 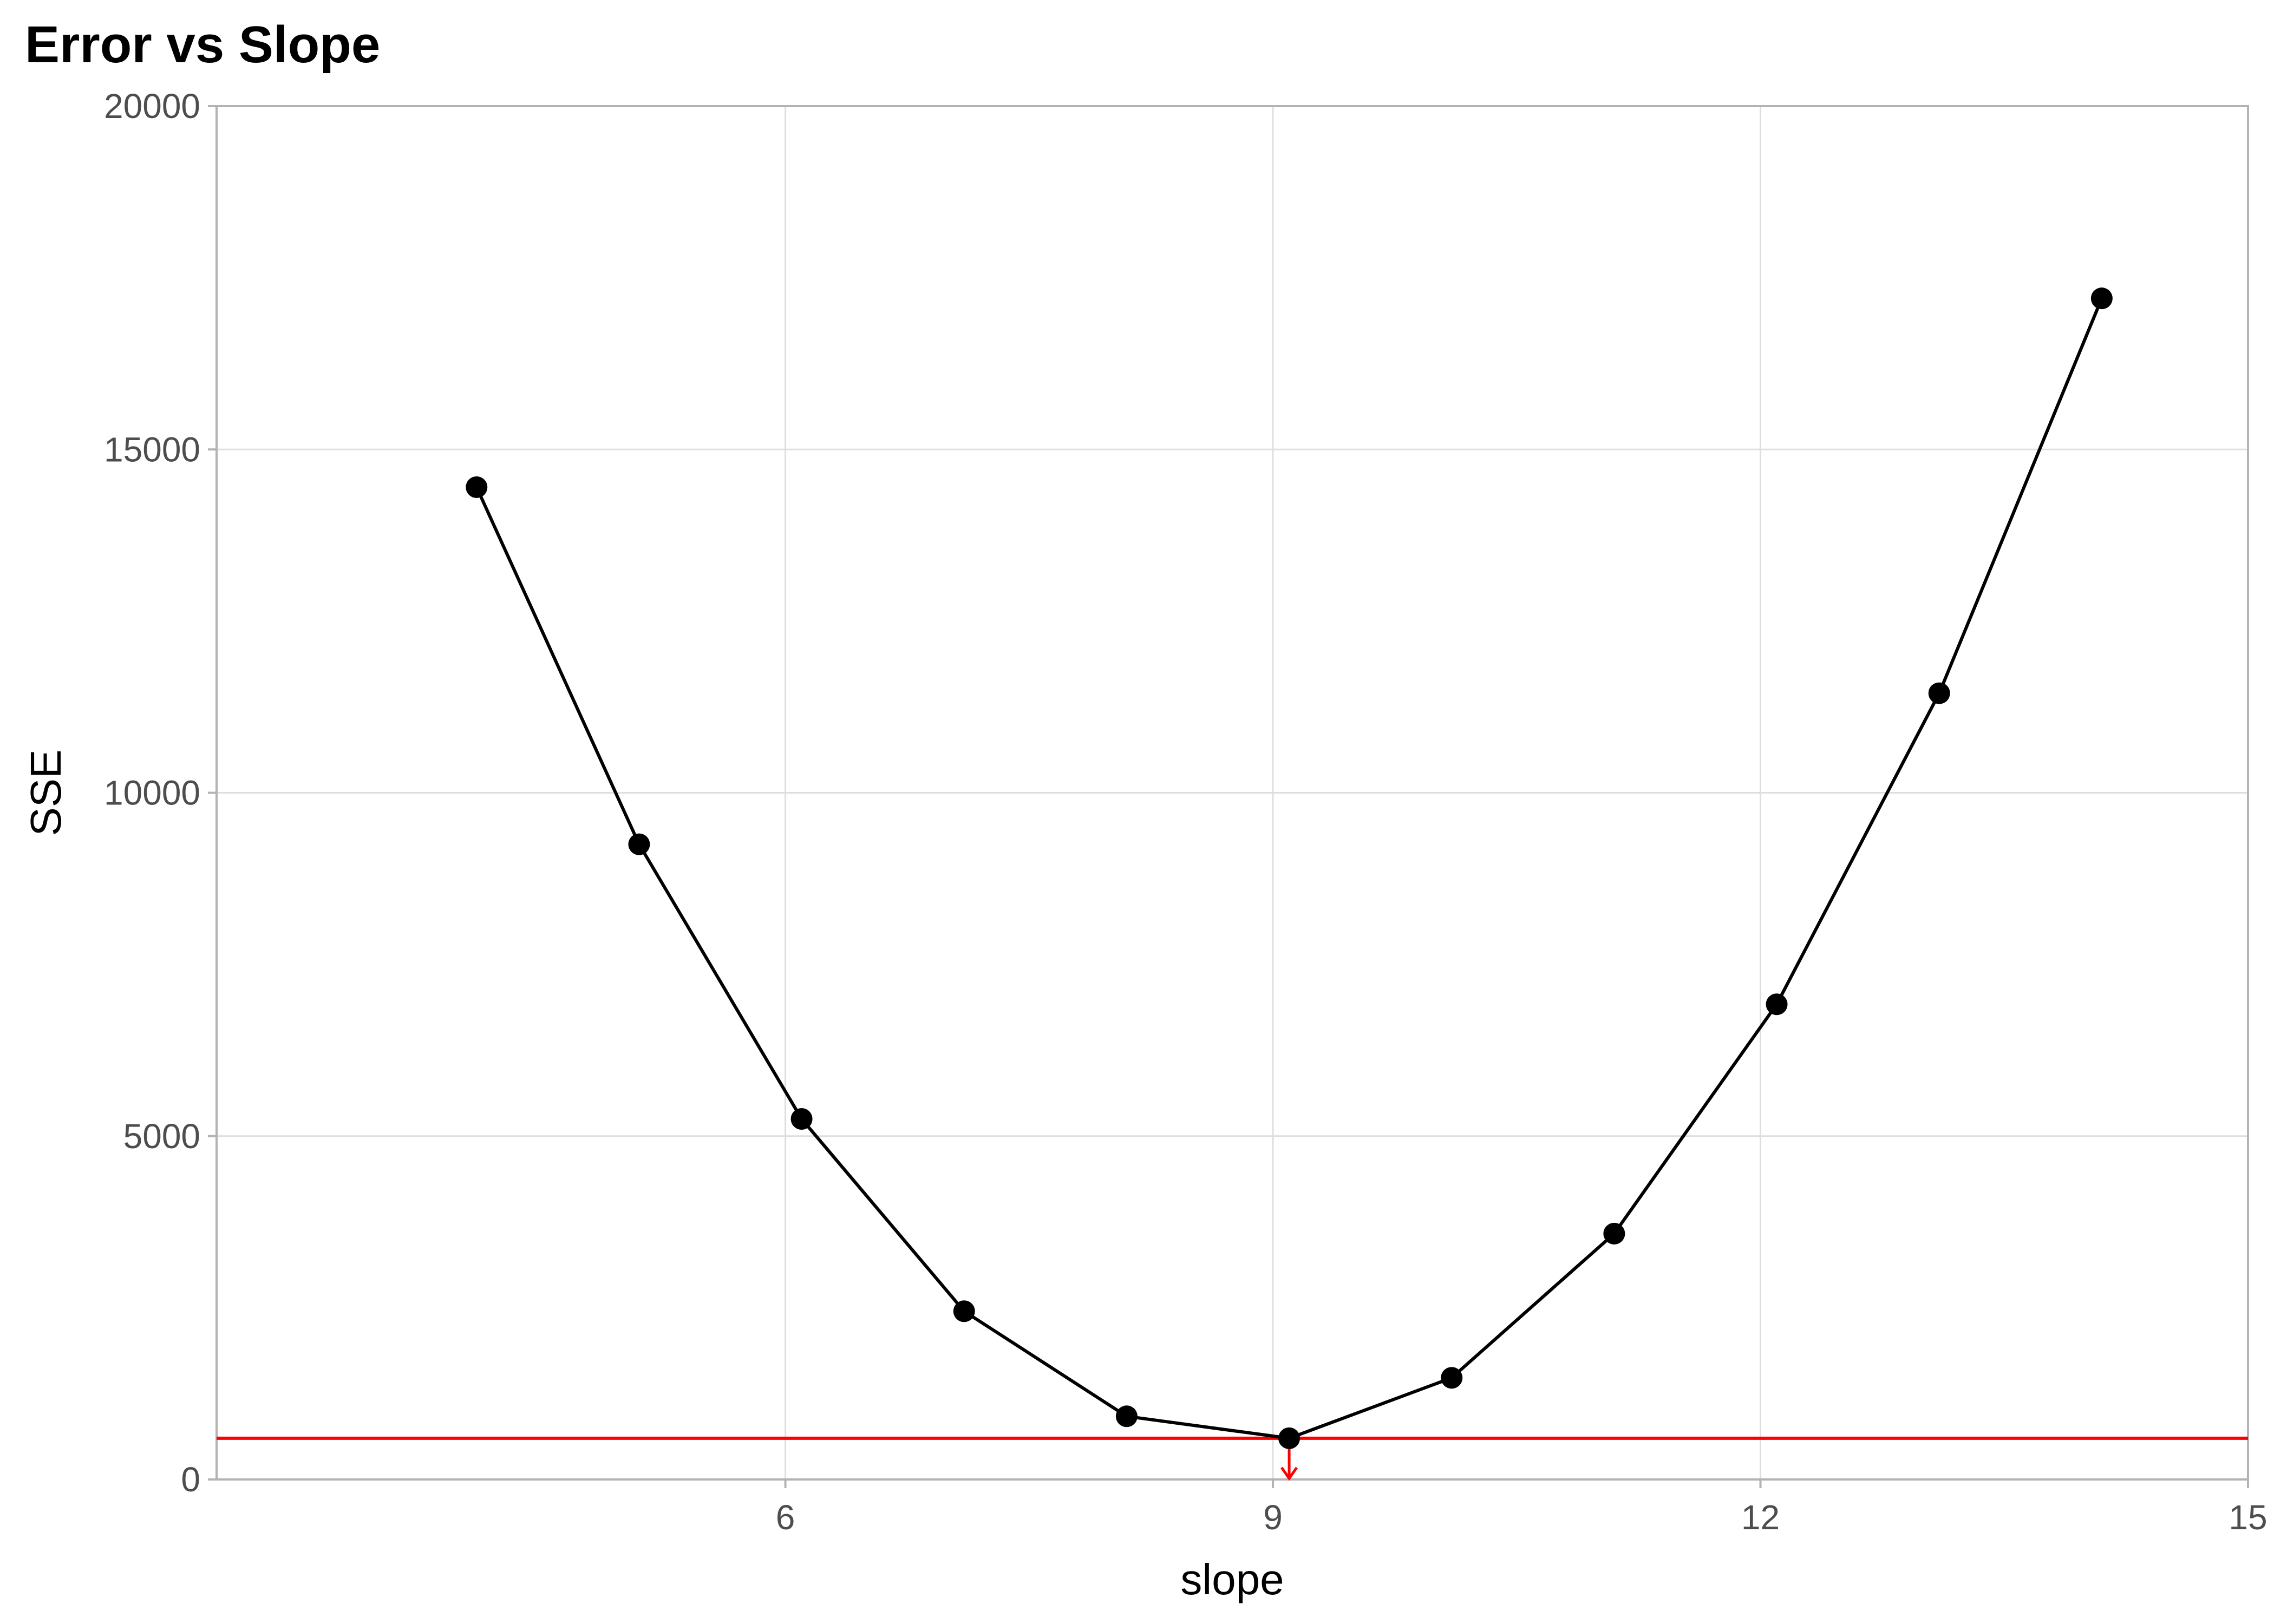 I want to click on y-tick-label: 20000, so click(x=152, y=106).